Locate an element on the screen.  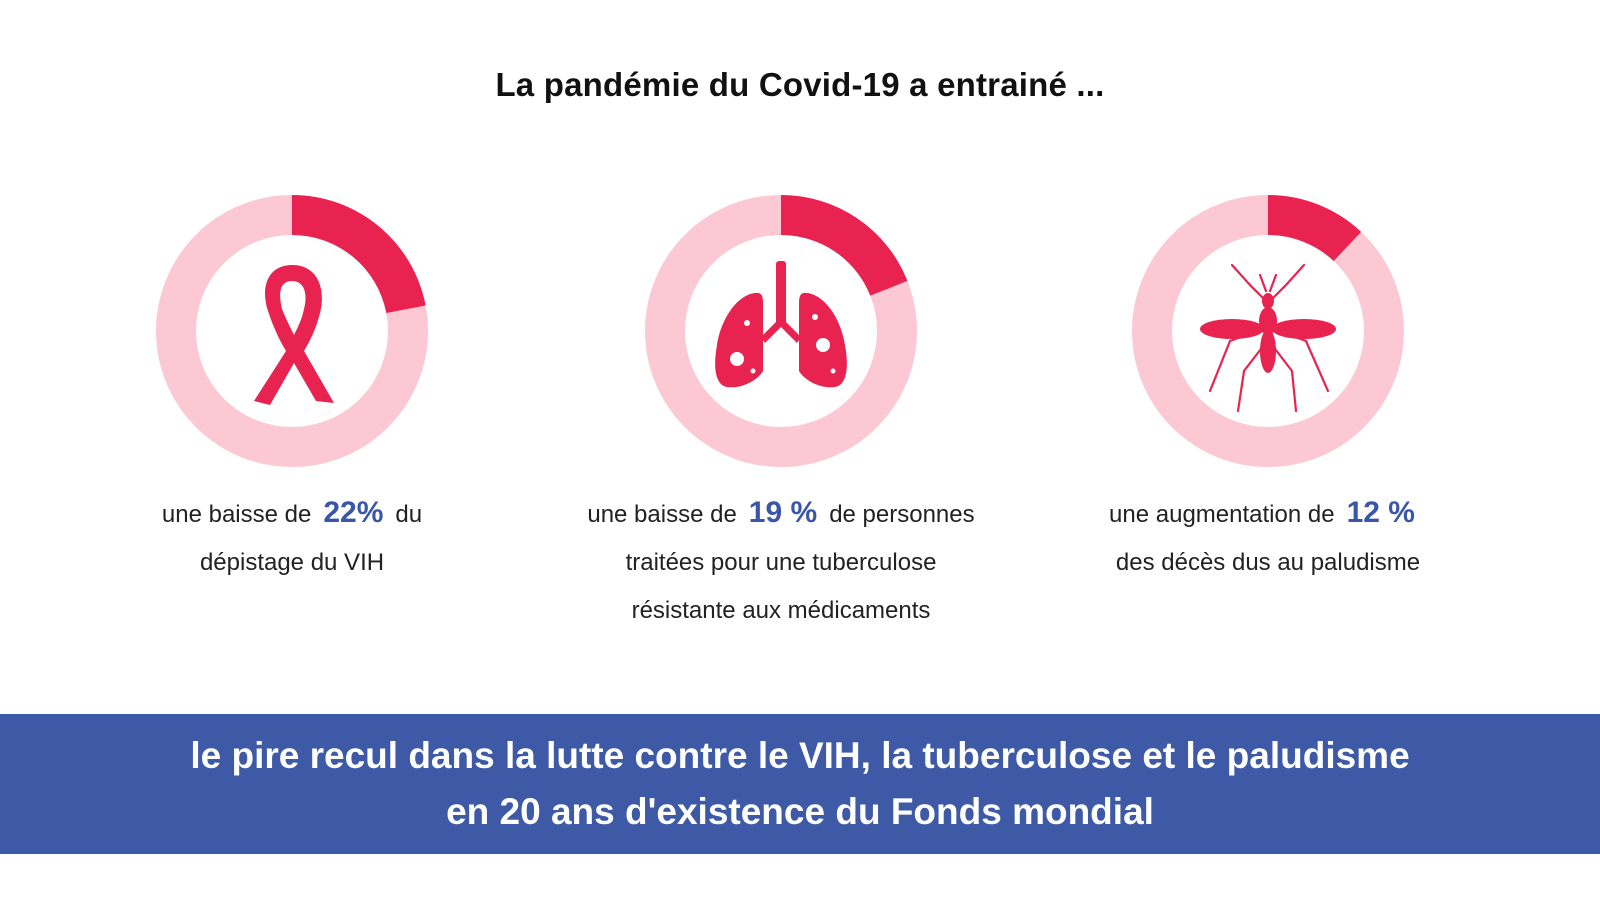
caption-before: une augmentation de is located at coordinates (1222, 514).